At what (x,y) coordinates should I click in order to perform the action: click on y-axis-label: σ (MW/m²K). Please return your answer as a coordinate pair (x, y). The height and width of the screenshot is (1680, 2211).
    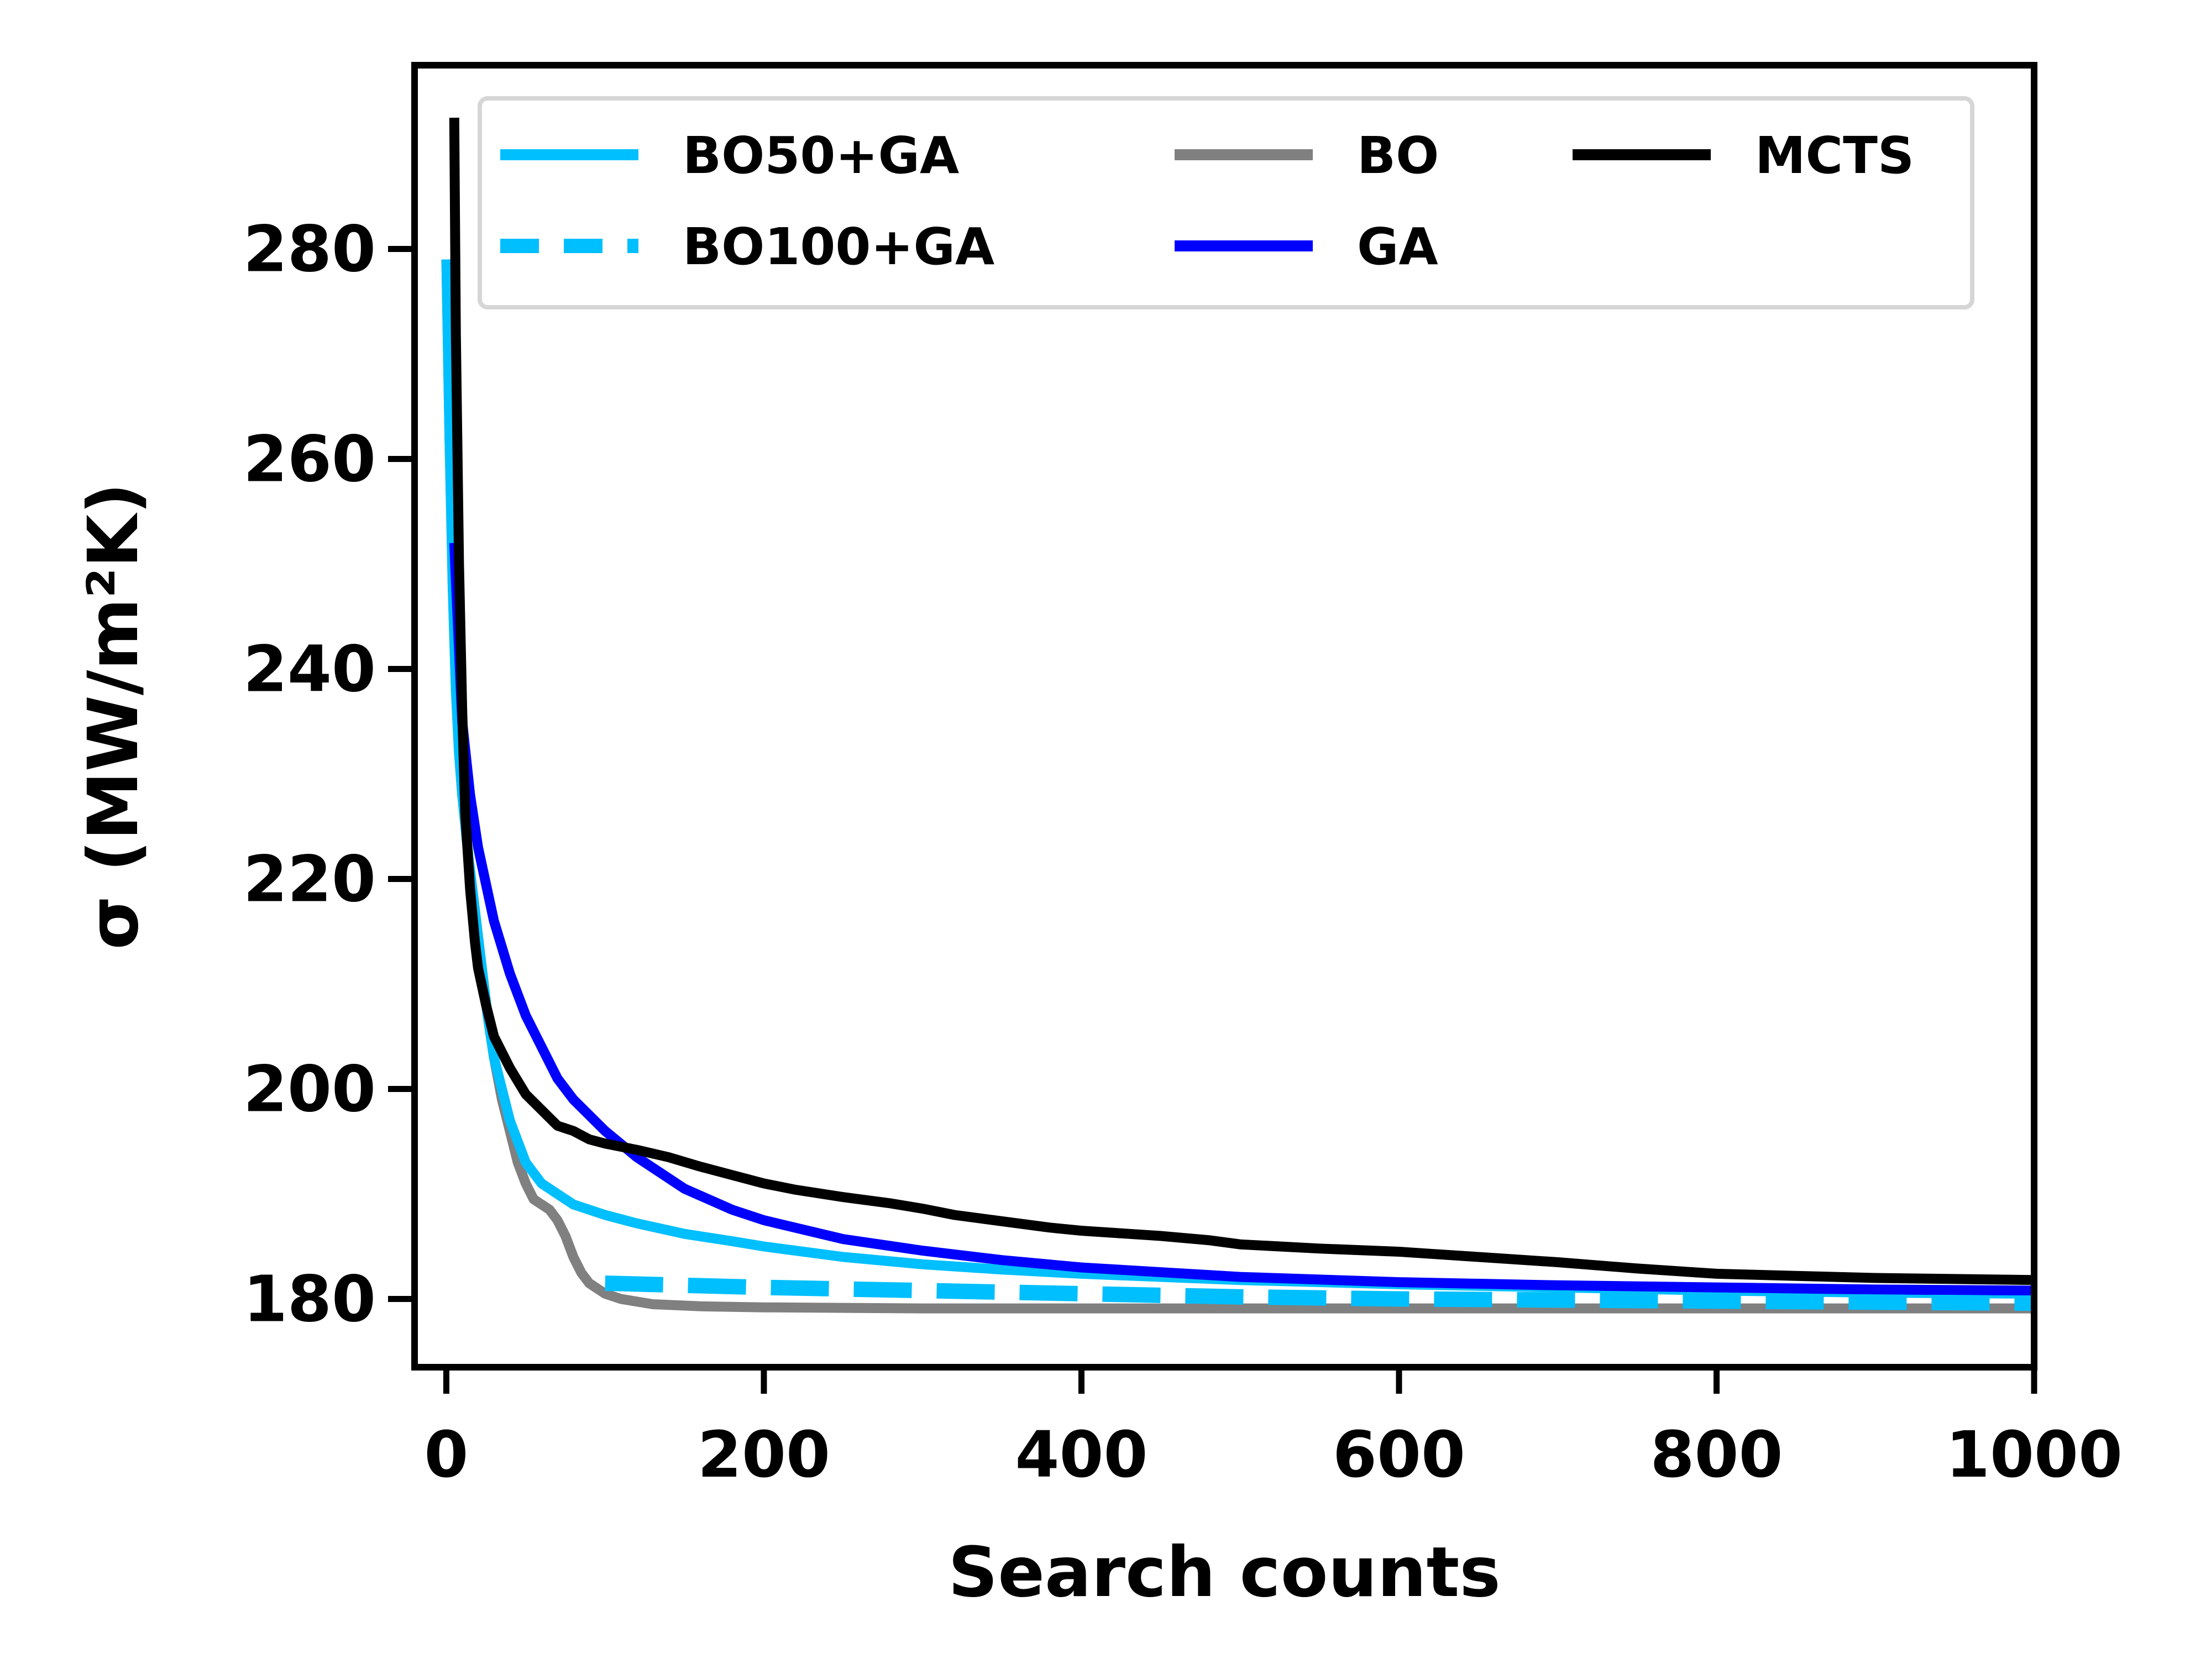
    Looking at the image, I should click on (114, 717).